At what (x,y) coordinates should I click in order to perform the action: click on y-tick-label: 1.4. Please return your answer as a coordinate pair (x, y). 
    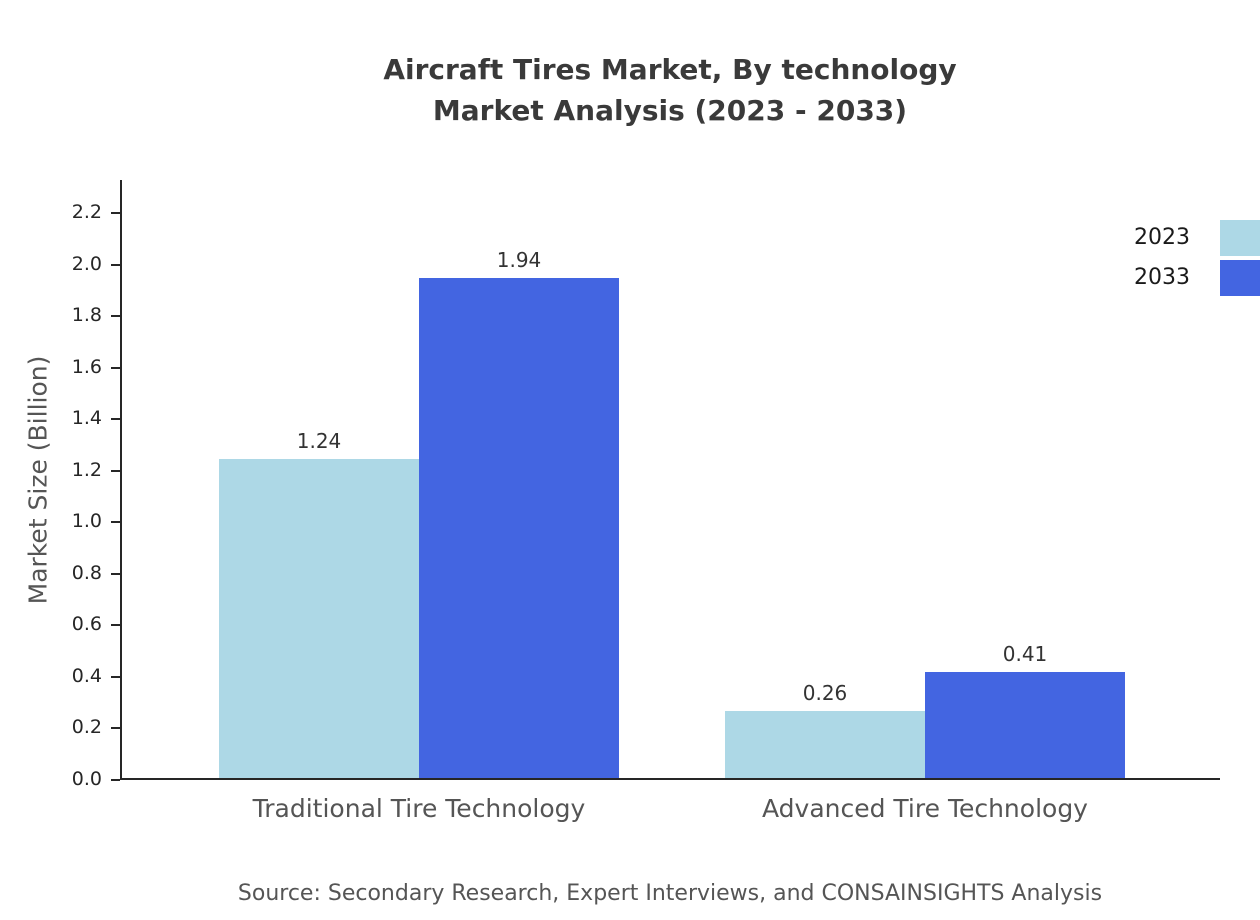
    Looking at the image, I should click on (86, 418).